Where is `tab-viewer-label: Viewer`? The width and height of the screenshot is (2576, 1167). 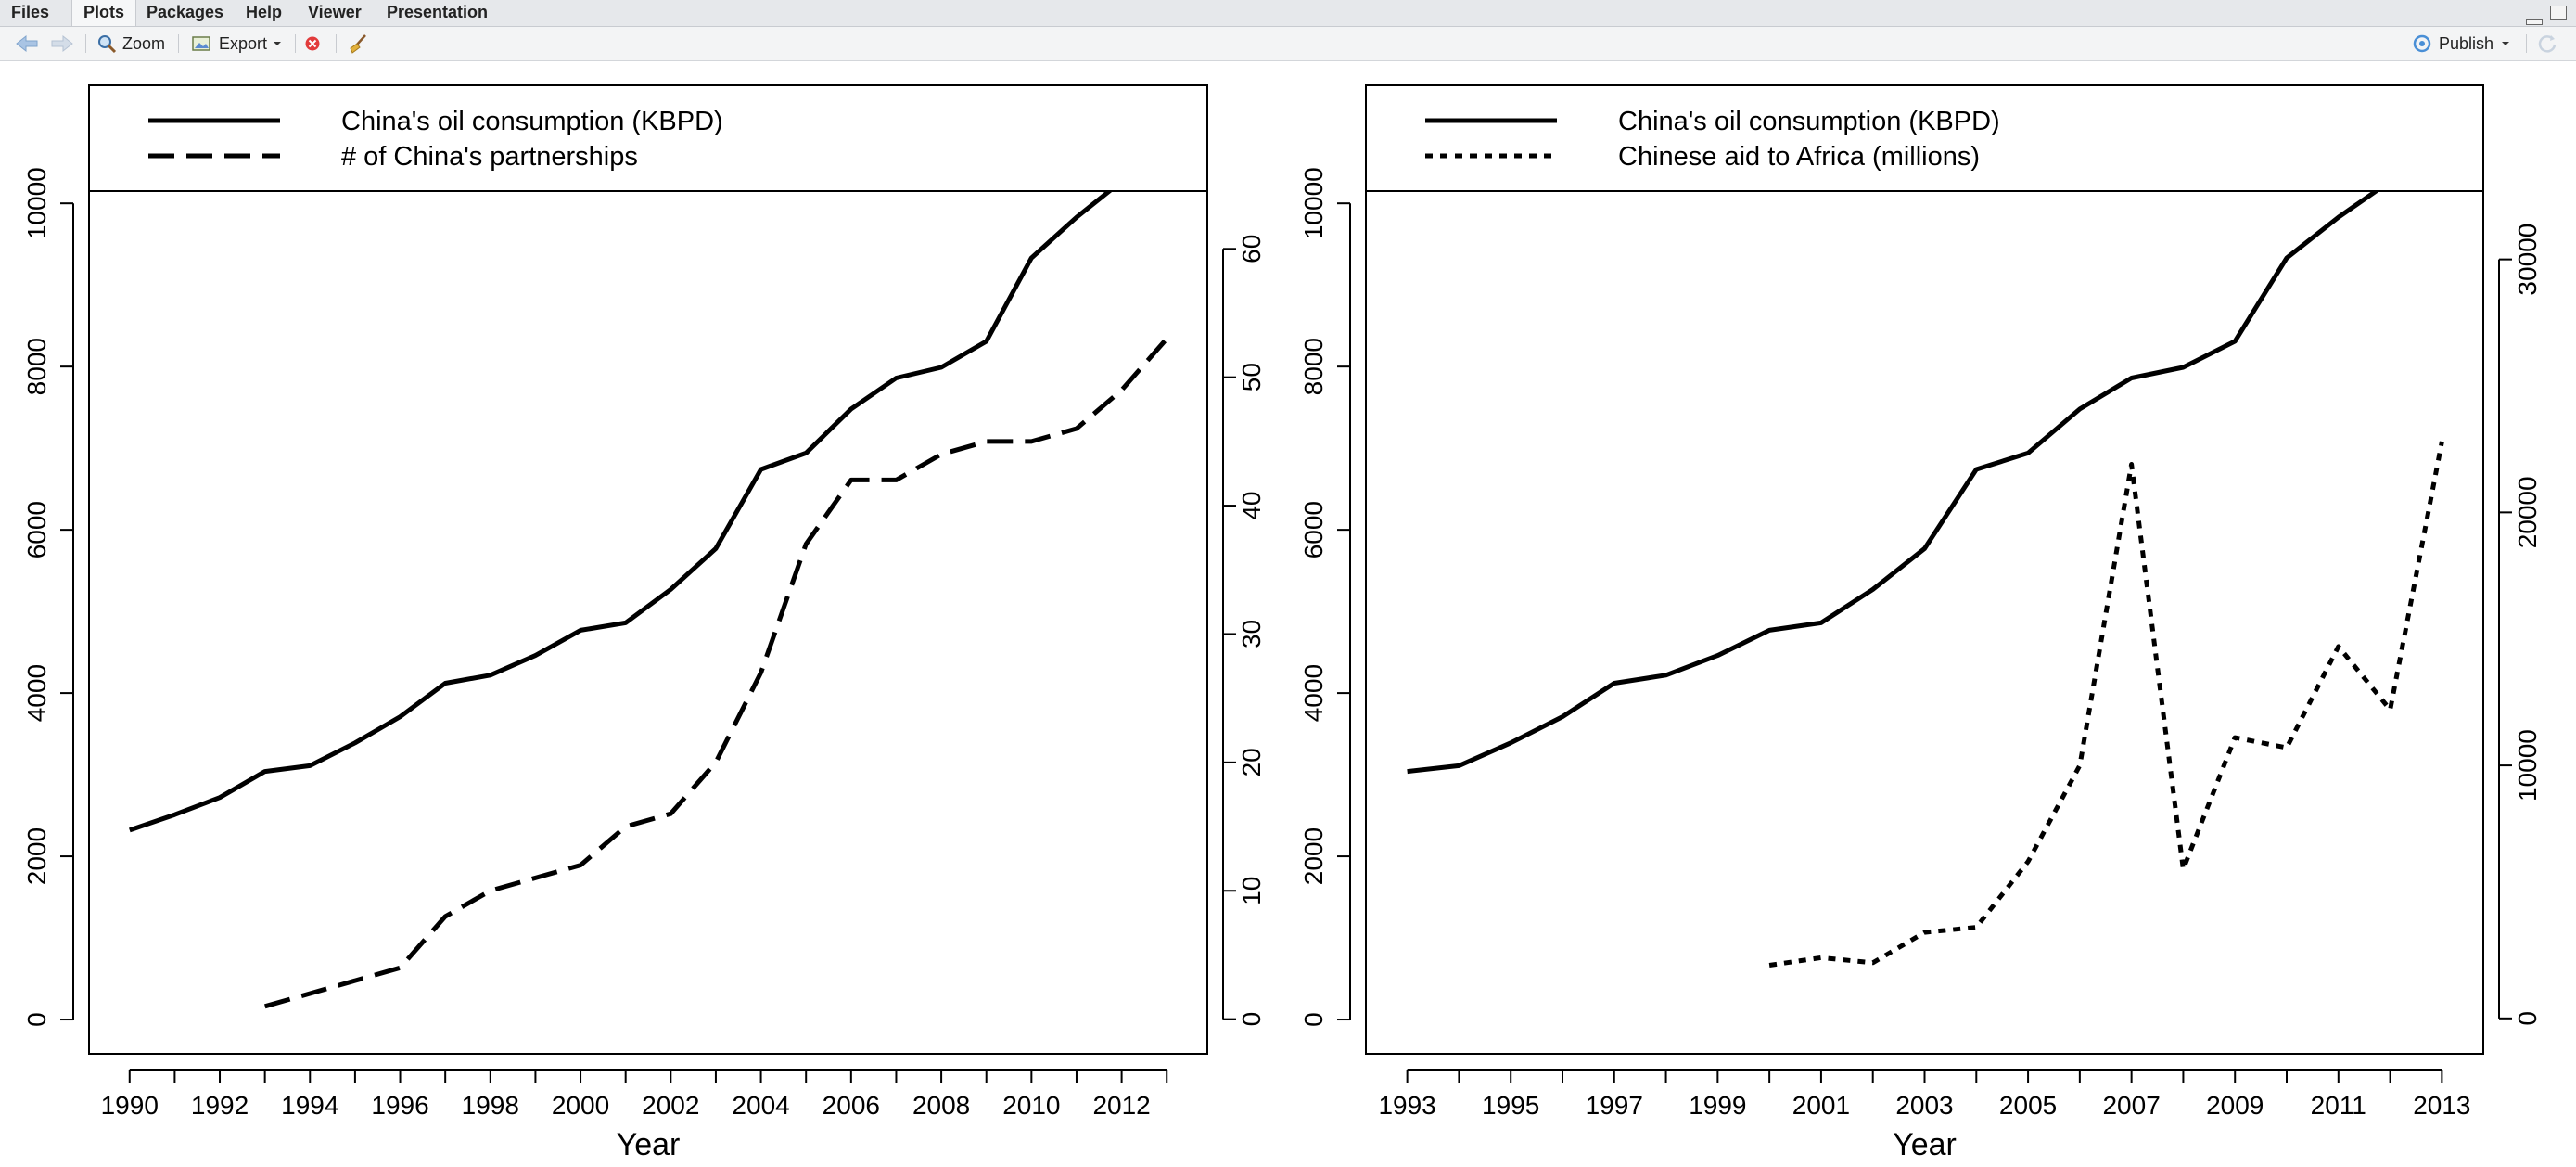 tab-viewer-label: Viewer is located at coordinates (335, 12).